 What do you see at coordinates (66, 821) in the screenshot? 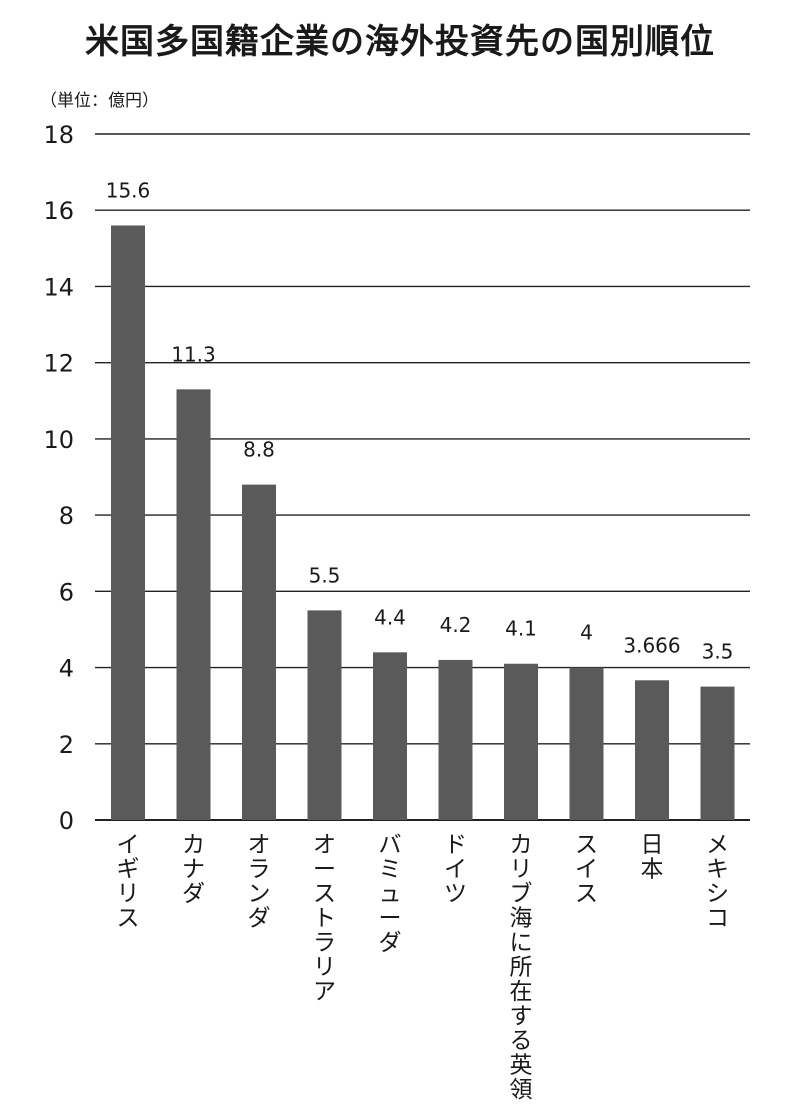
I see `y-tick-label: 0` at bounding box center [66, 821].